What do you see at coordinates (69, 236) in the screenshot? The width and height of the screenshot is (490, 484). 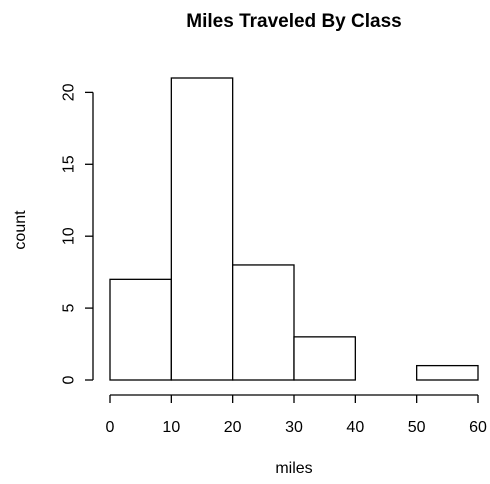 I see `y-tick-label-2: 10` at bounding box center [69, 236].